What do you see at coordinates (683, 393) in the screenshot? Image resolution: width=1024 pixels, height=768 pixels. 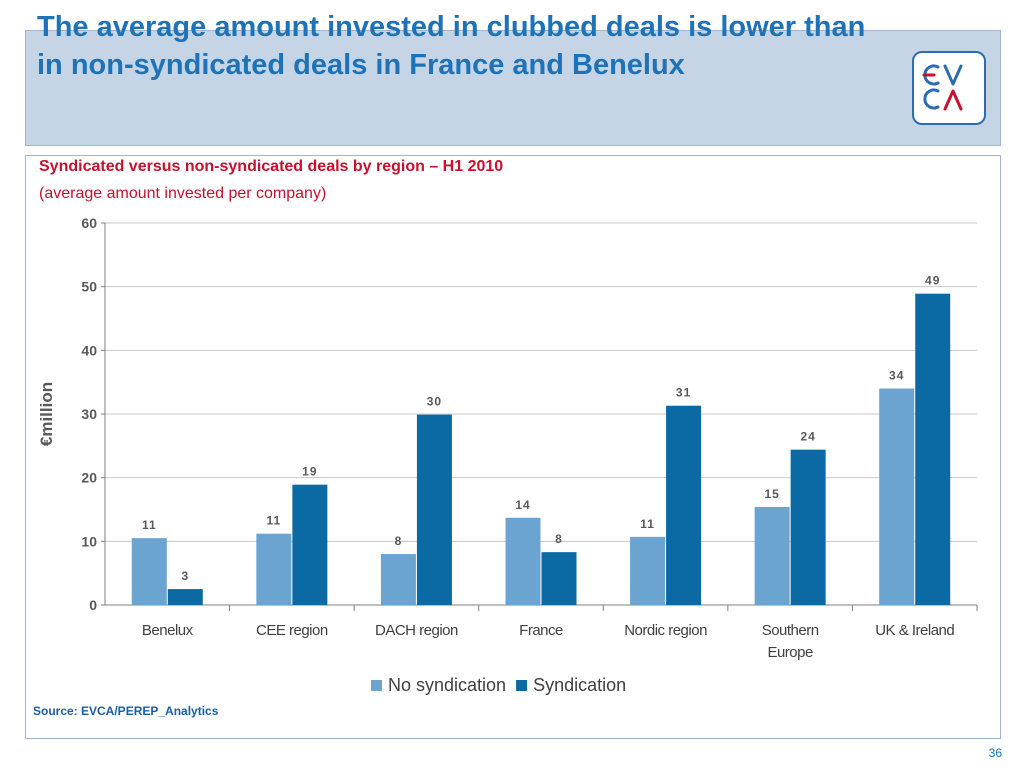 I see `data-label: 31` at bounding box center [683, 393].